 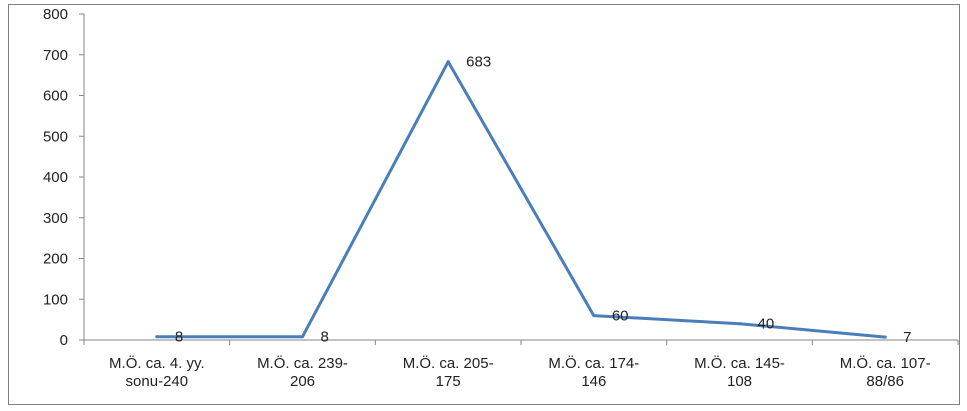 What do you see at coordinates (55, 55) in the screenshot?
I see `y-tick-label: 700` at bounding box center [55, 55].